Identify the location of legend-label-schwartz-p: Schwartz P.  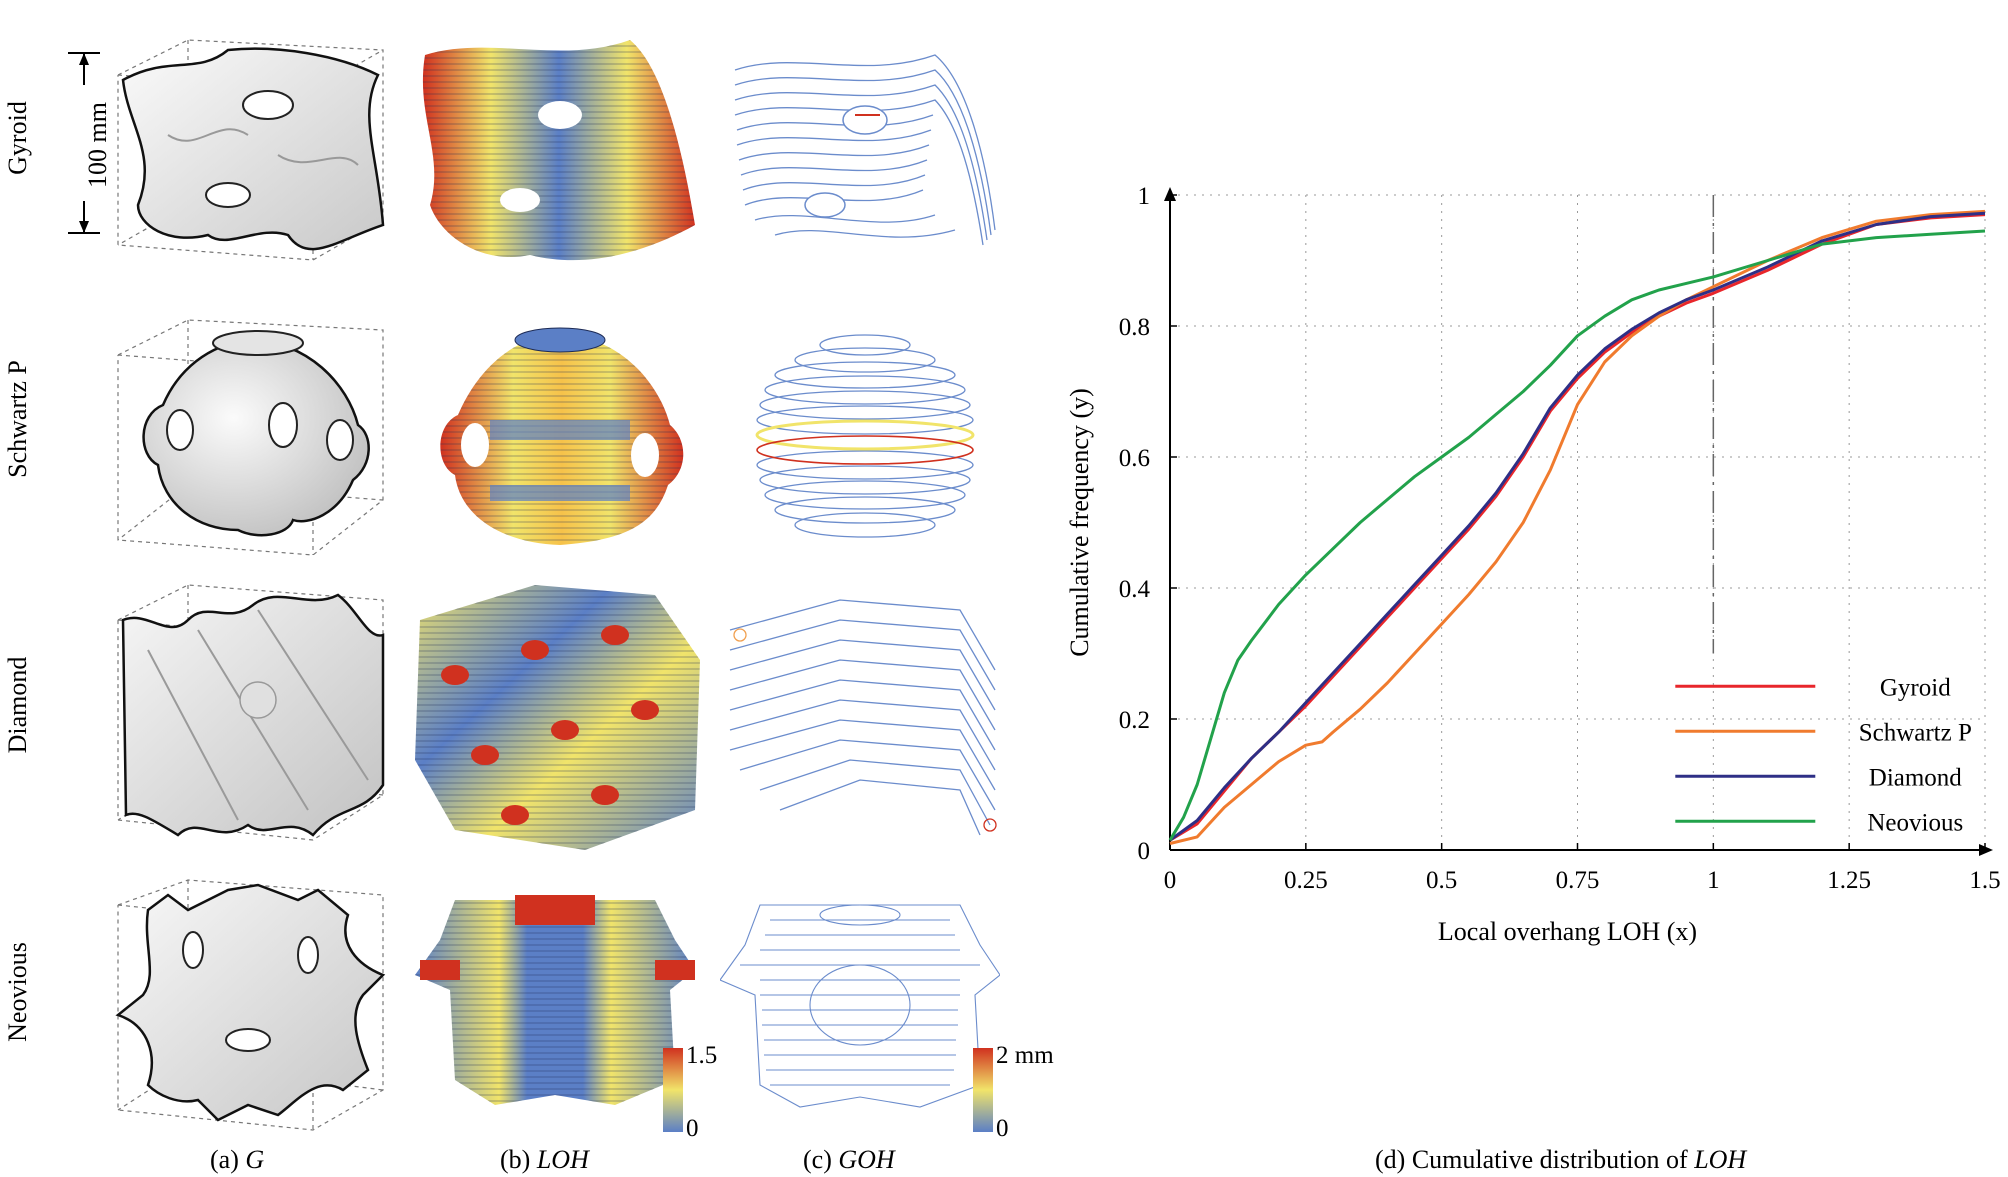
(1915, 732).